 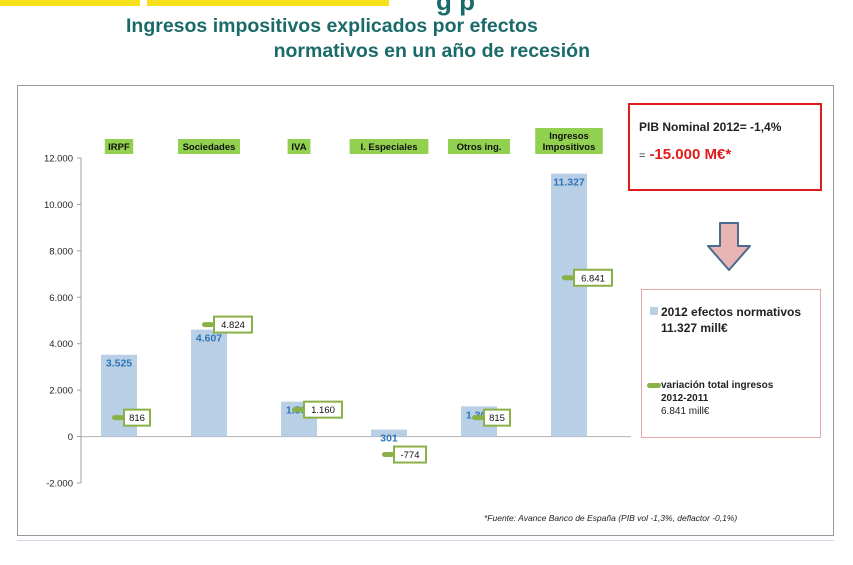 I want to click on category-label-5-0: Ingresos, so click(x=569, y=136).